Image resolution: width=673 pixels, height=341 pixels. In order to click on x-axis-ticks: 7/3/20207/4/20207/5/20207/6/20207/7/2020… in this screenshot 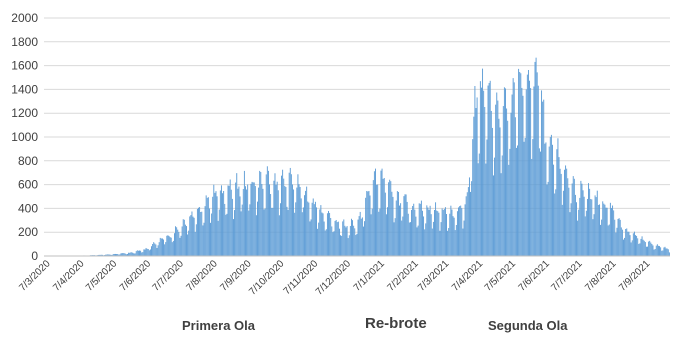, I will do `click(334, 278)`.